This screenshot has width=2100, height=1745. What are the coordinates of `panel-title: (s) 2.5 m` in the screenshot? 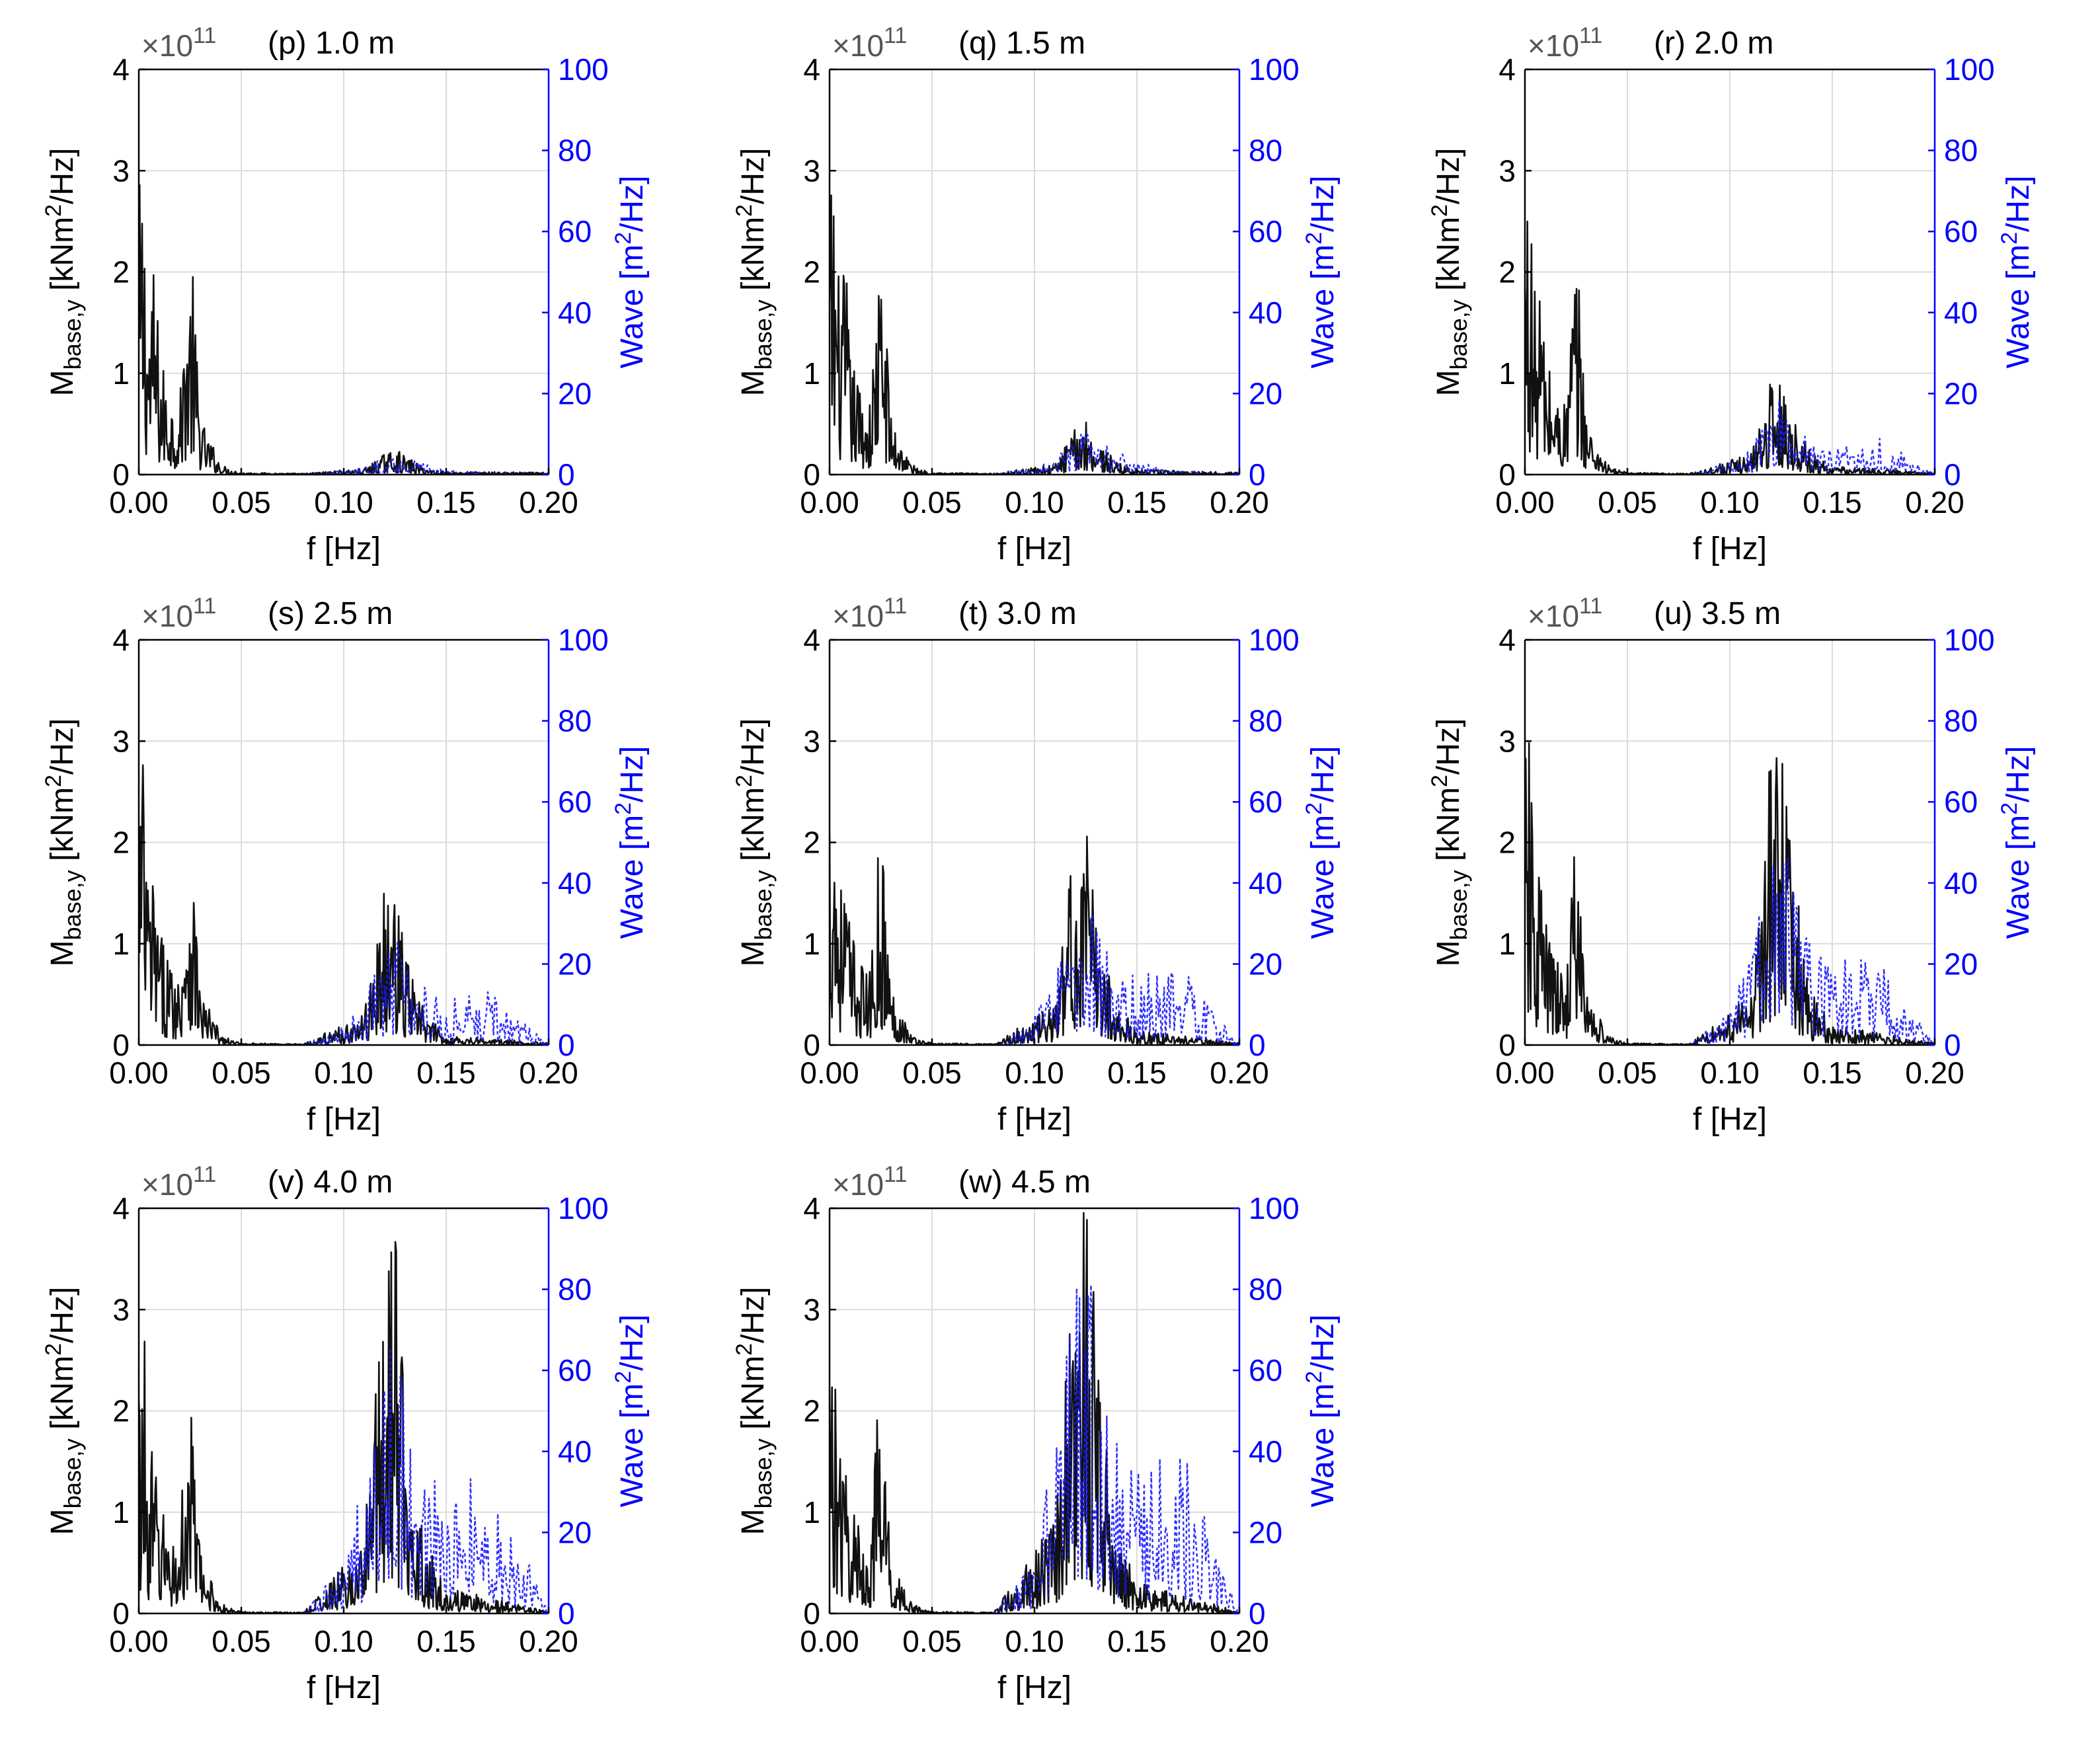 It's located at (330, 613).